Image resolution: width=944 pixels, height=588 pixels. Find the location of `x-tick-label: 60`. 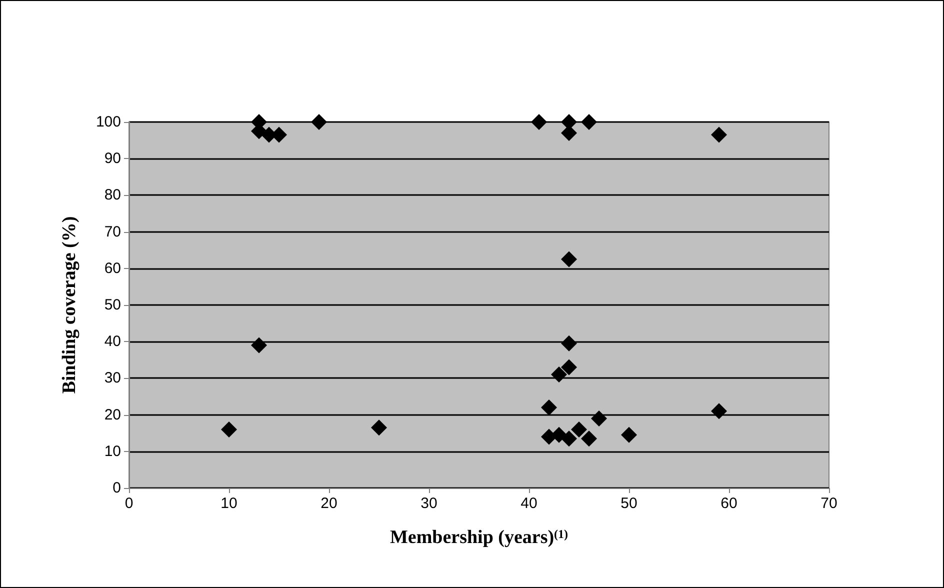

x-tick-label: 60 is located at coordinates (729, 503).